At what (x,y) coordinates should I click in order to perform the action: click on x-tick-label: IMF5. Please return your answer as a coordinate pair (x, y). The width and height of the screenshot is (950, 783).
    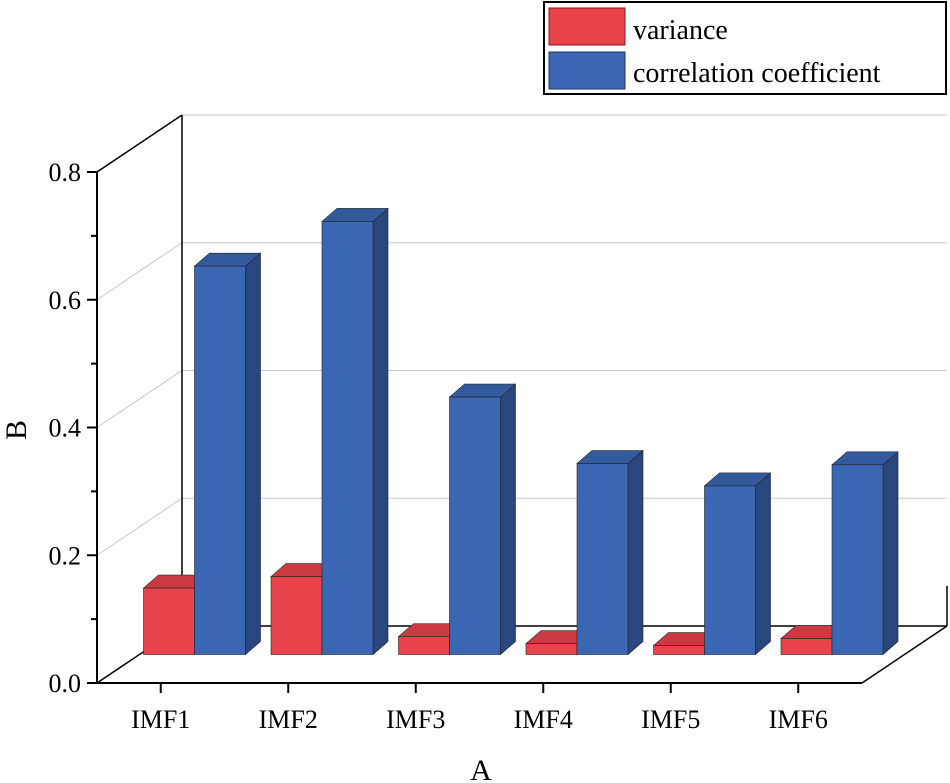
    Looking at the image, I should click on (670, 719).